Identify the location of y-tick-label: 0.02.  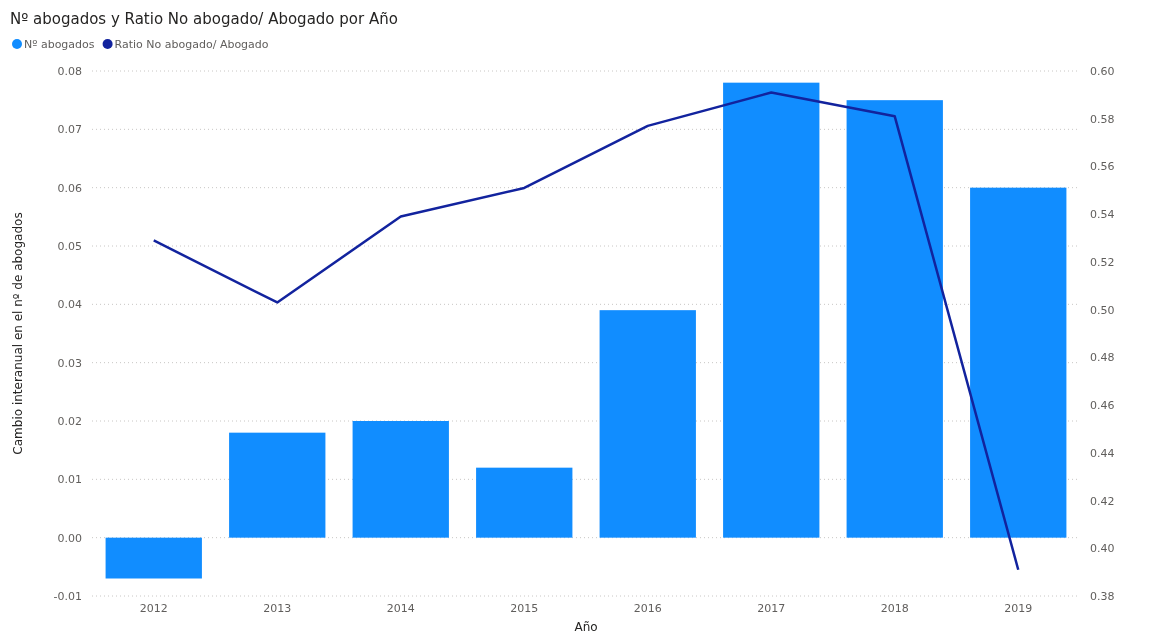
(69, 421).